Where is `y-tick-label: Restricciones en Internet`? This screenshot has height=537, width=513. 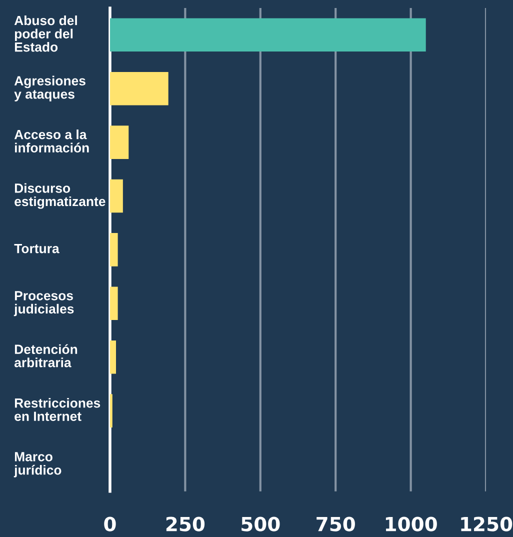 y-tick-label: Restricciones en Internet is located at coordinates (57, 409).